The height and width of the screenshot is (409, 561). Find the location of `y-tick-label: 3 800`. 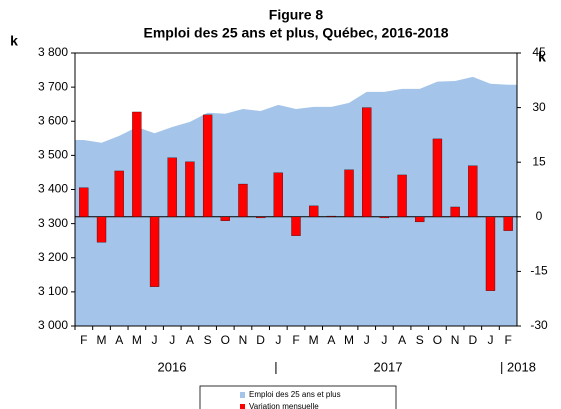

y-tick-label: 3 800 is located at coordinates (53, 52).